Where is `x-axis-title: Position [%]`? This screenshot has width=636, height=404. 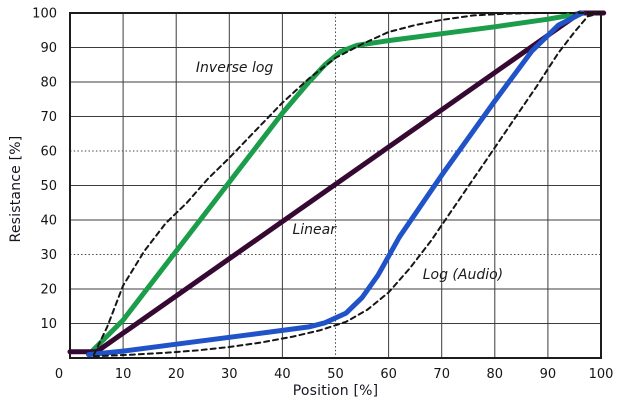 x-axis-title: Position [%] is located at coordinates (335, 391).